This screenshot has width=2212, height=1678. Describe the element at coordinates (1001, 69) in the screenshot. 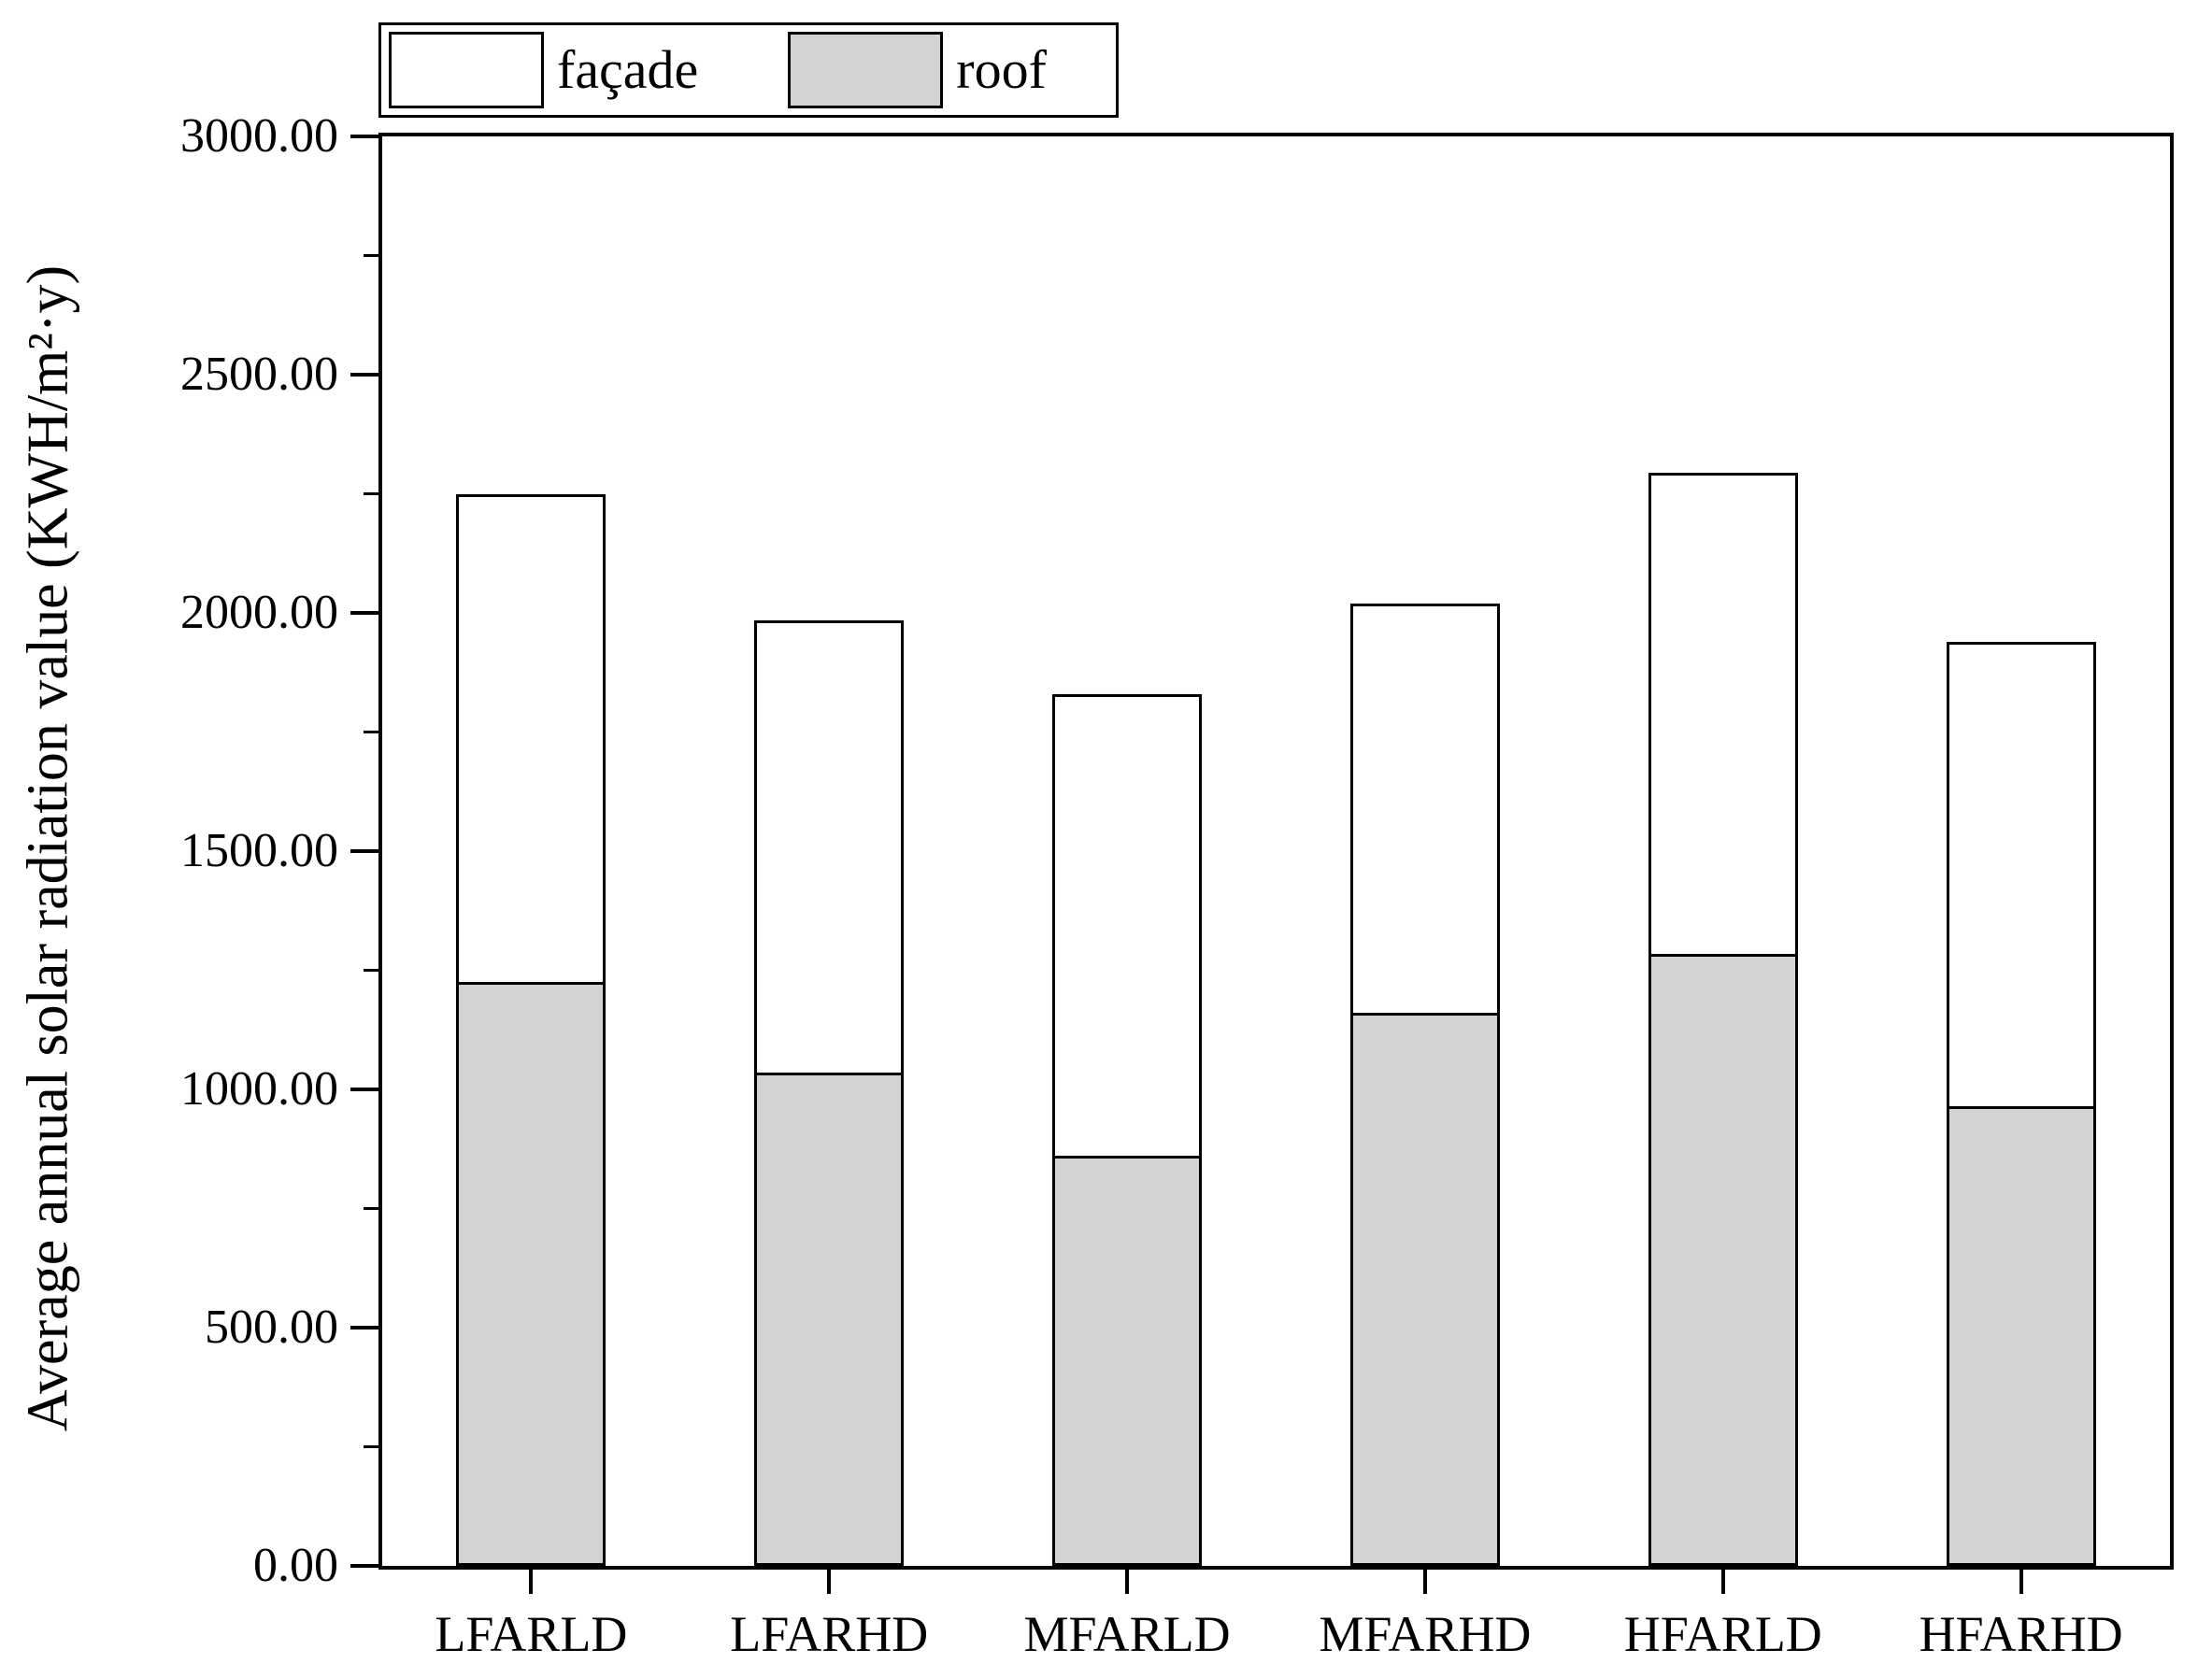

I see `legend-label-roof: roof` at that location.